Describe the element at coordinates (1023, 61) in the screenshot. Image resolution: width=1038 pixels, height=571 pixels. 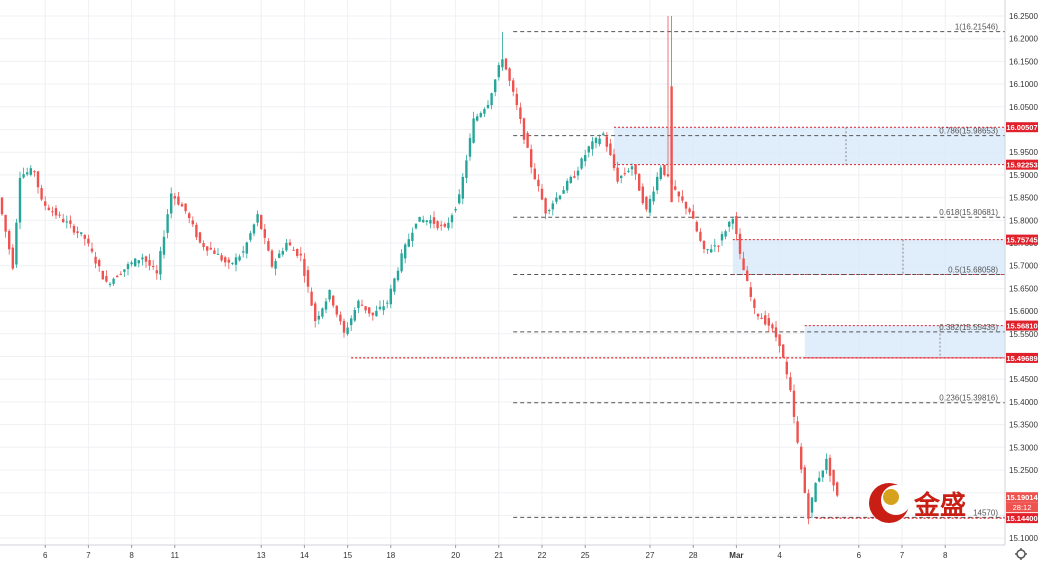
I see `price-tick: 16.15000` at that location.